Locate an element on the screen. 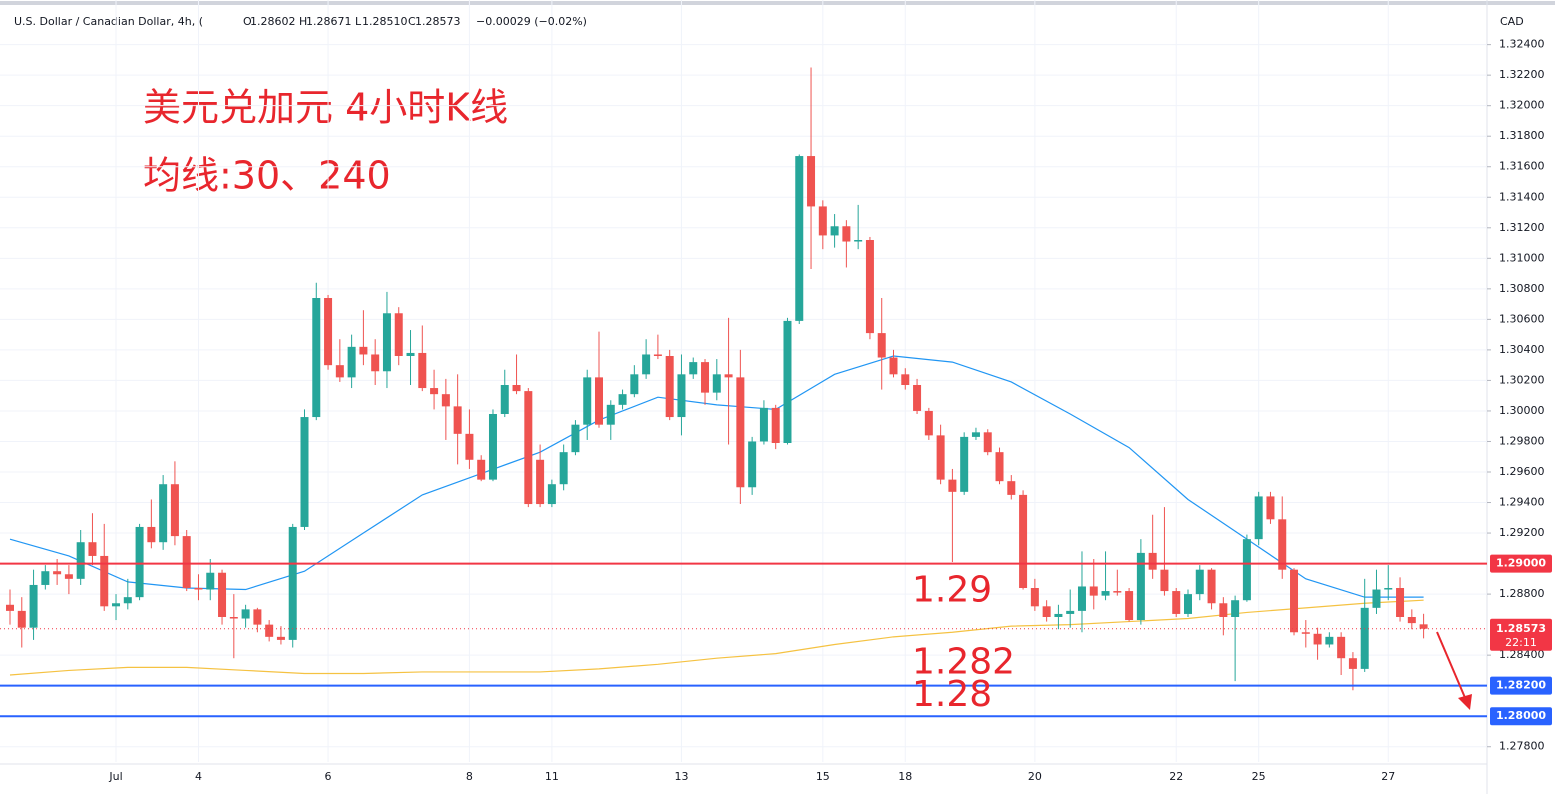  y-tick-label: 1.32000 is located at coordinates (1522, 105).